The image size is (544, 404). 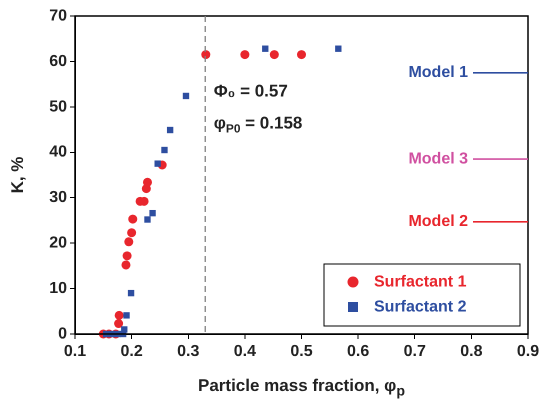 I want to click on y-axis-title: K, %, so click(x=18, y=175).